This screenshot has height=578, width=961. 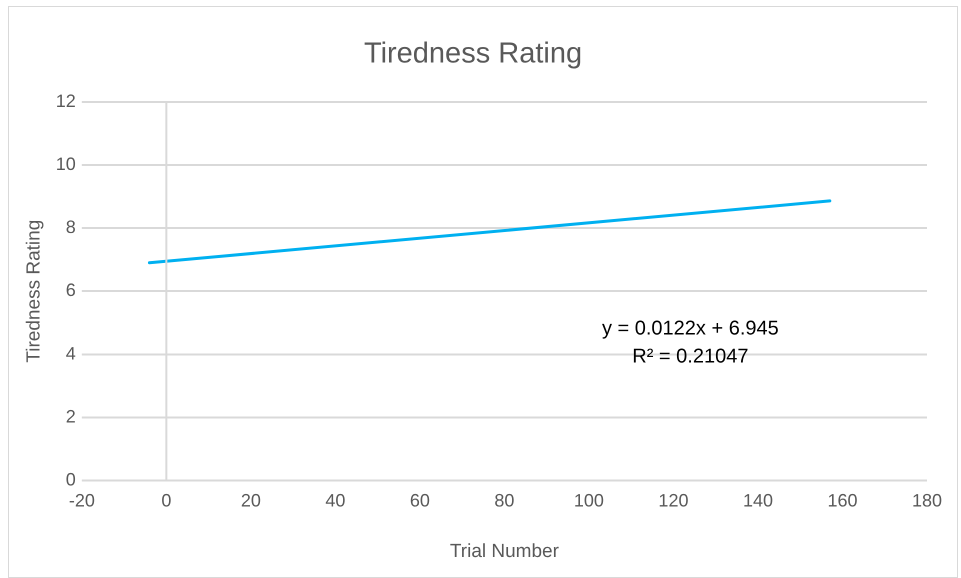 What do you see at coordinates (690, 357) in the screenshot?
I see `annotation: R² = 0.21047` at bounding box center [690, 357].